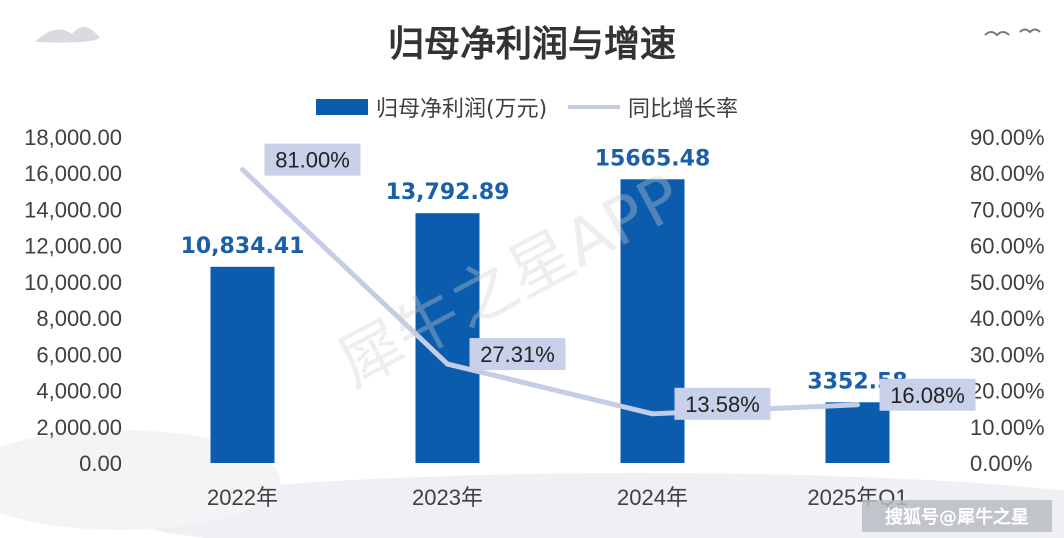 This screenshot has height=538, width=1064. I want to click on y-left-tick-label: 4,000.00, so click(79, 391).